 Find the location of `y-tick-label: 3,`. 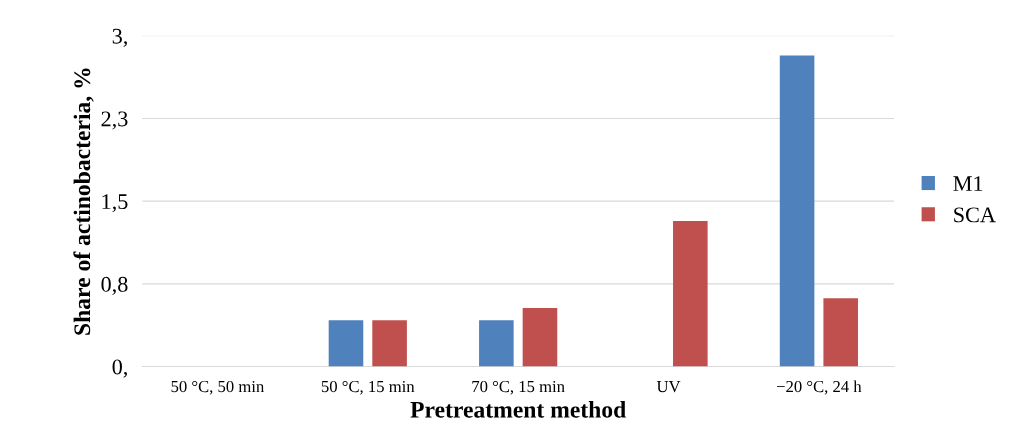

y-tick-label: 3, is located at coordinates (119, 37).